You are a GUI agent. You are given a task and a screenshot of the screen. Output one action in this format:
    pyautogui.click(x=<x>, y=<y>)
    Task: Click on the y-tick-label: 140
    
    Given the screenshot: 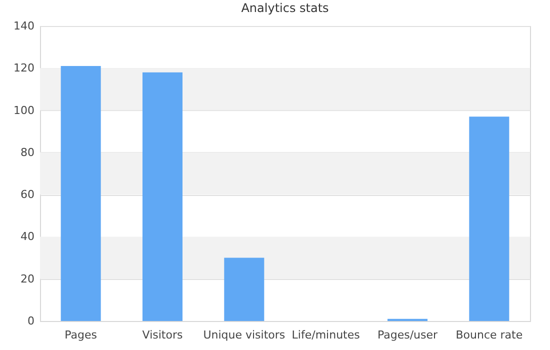 What is the action you would take?
    pyautogui.click(x=24, y=26)
    